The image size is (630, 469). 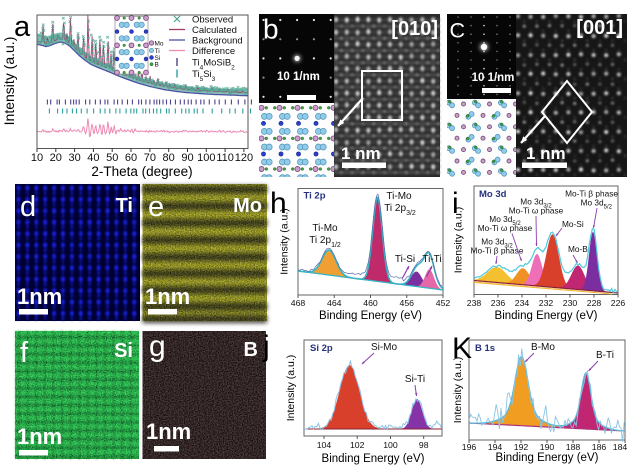 I want to click on svg-text: 20, so click(x=56, y=158).